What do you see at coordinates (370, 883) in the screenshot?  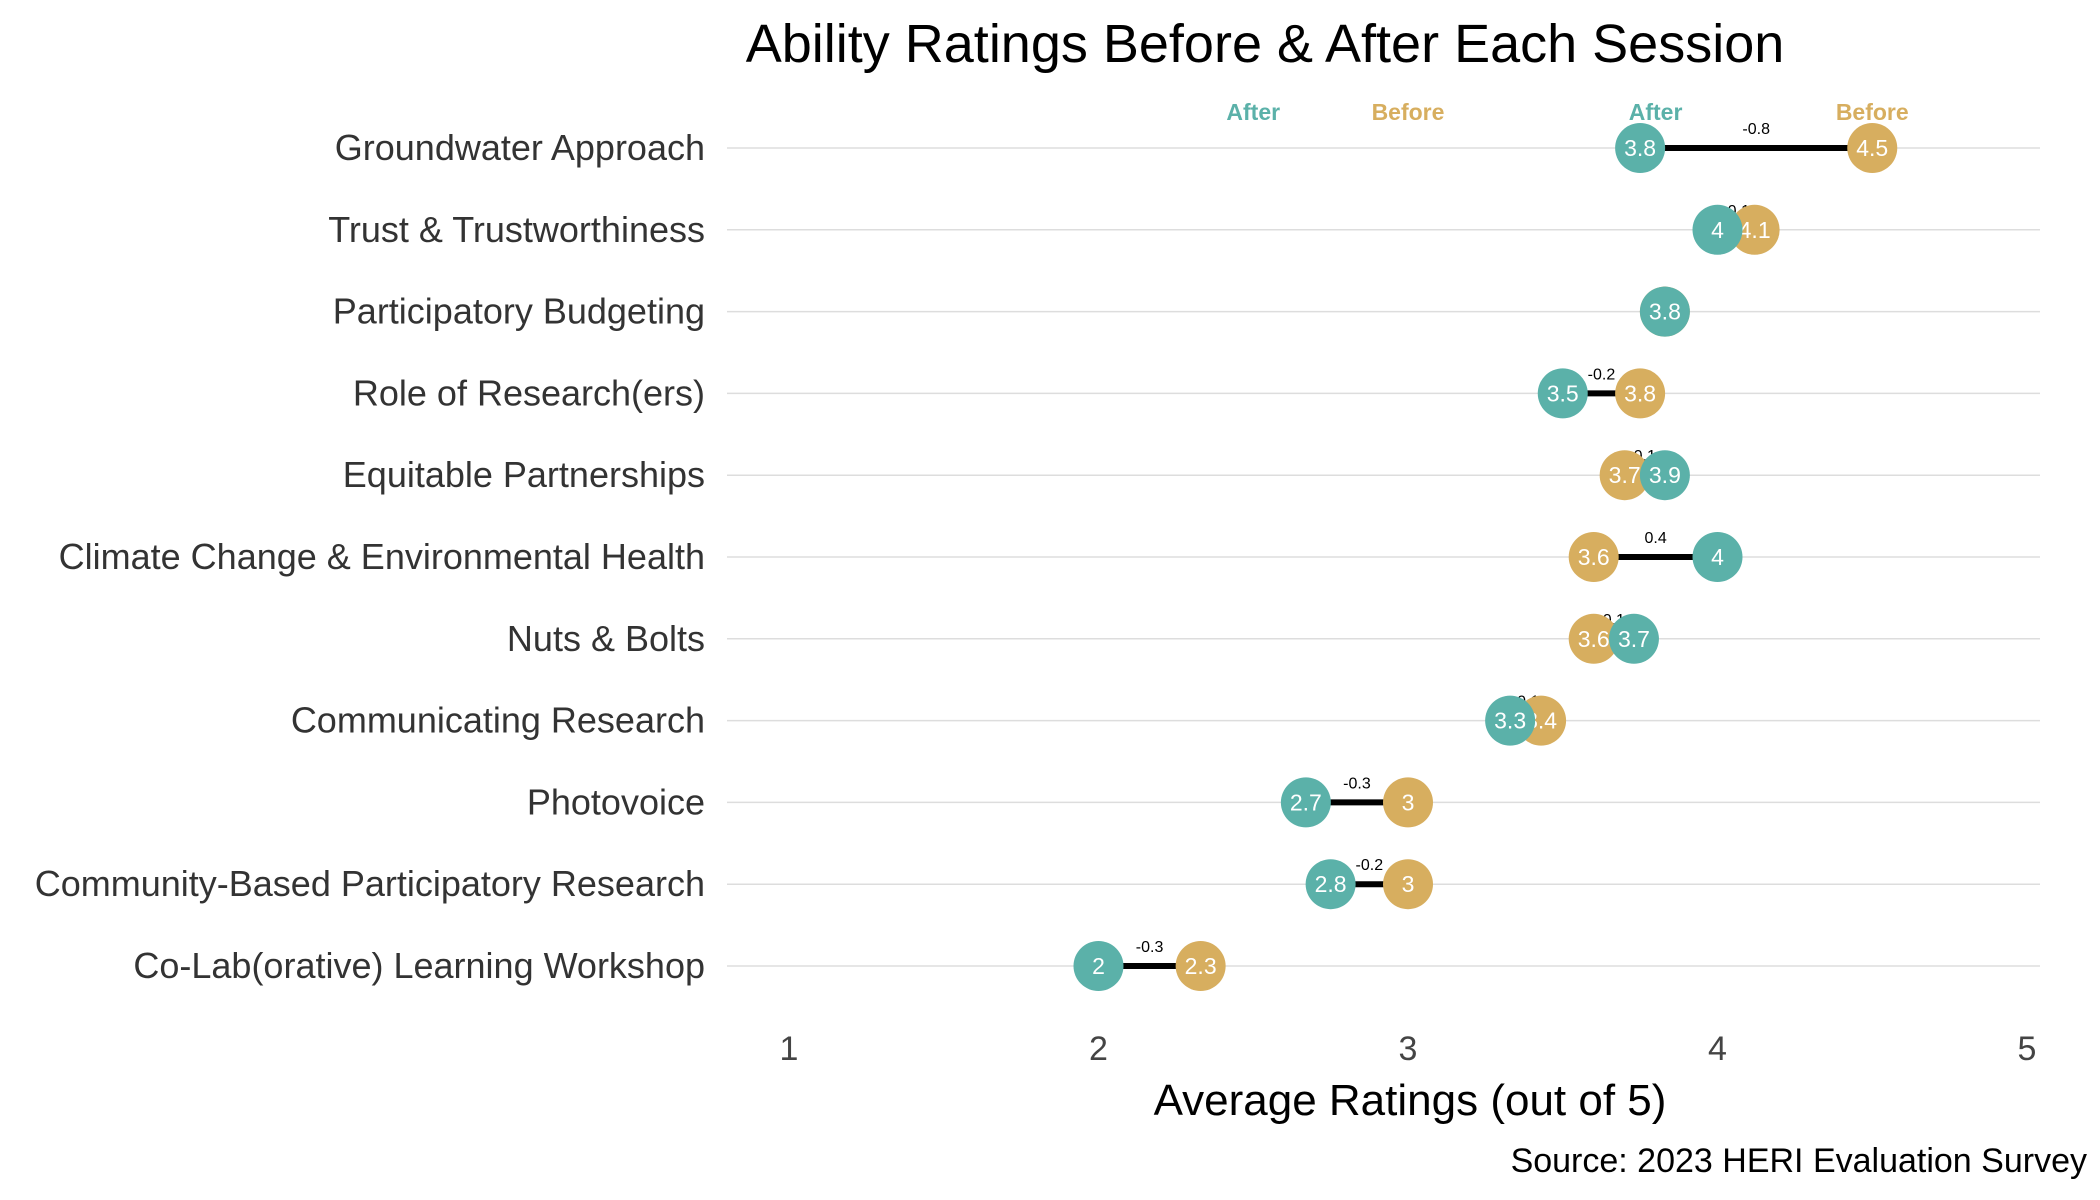 I see `category-label: Community-Based Participatory Research` at bounding box center [370, 883].